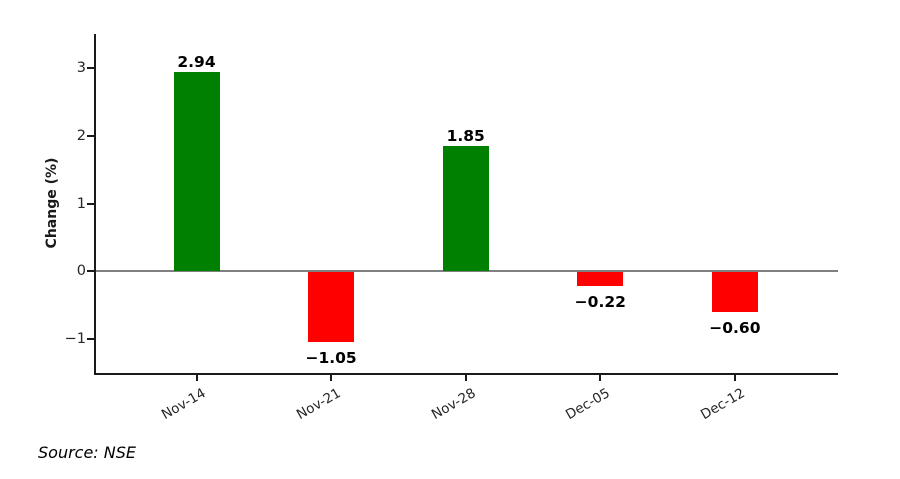 This screenshot has height=479, width=900. What do you see at coordinates (467, 271) in the screenshot?
I see `zero-line` at bounding box center [467, 271].